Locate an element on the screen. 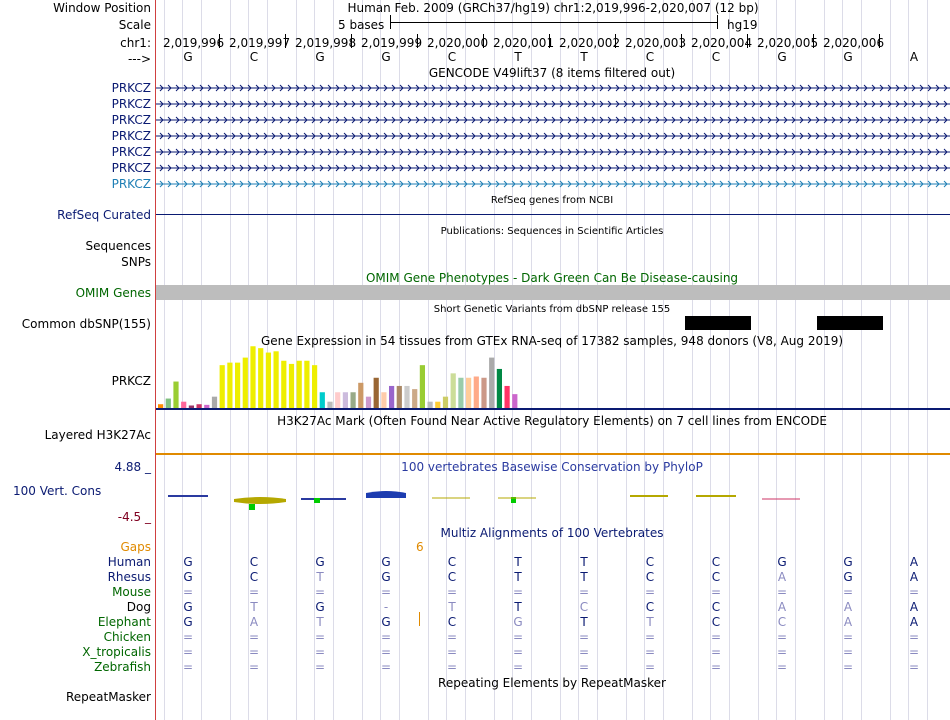 The width and height of the screenshot is (950, 720). species-base: G is located at coordinates (188, 577).